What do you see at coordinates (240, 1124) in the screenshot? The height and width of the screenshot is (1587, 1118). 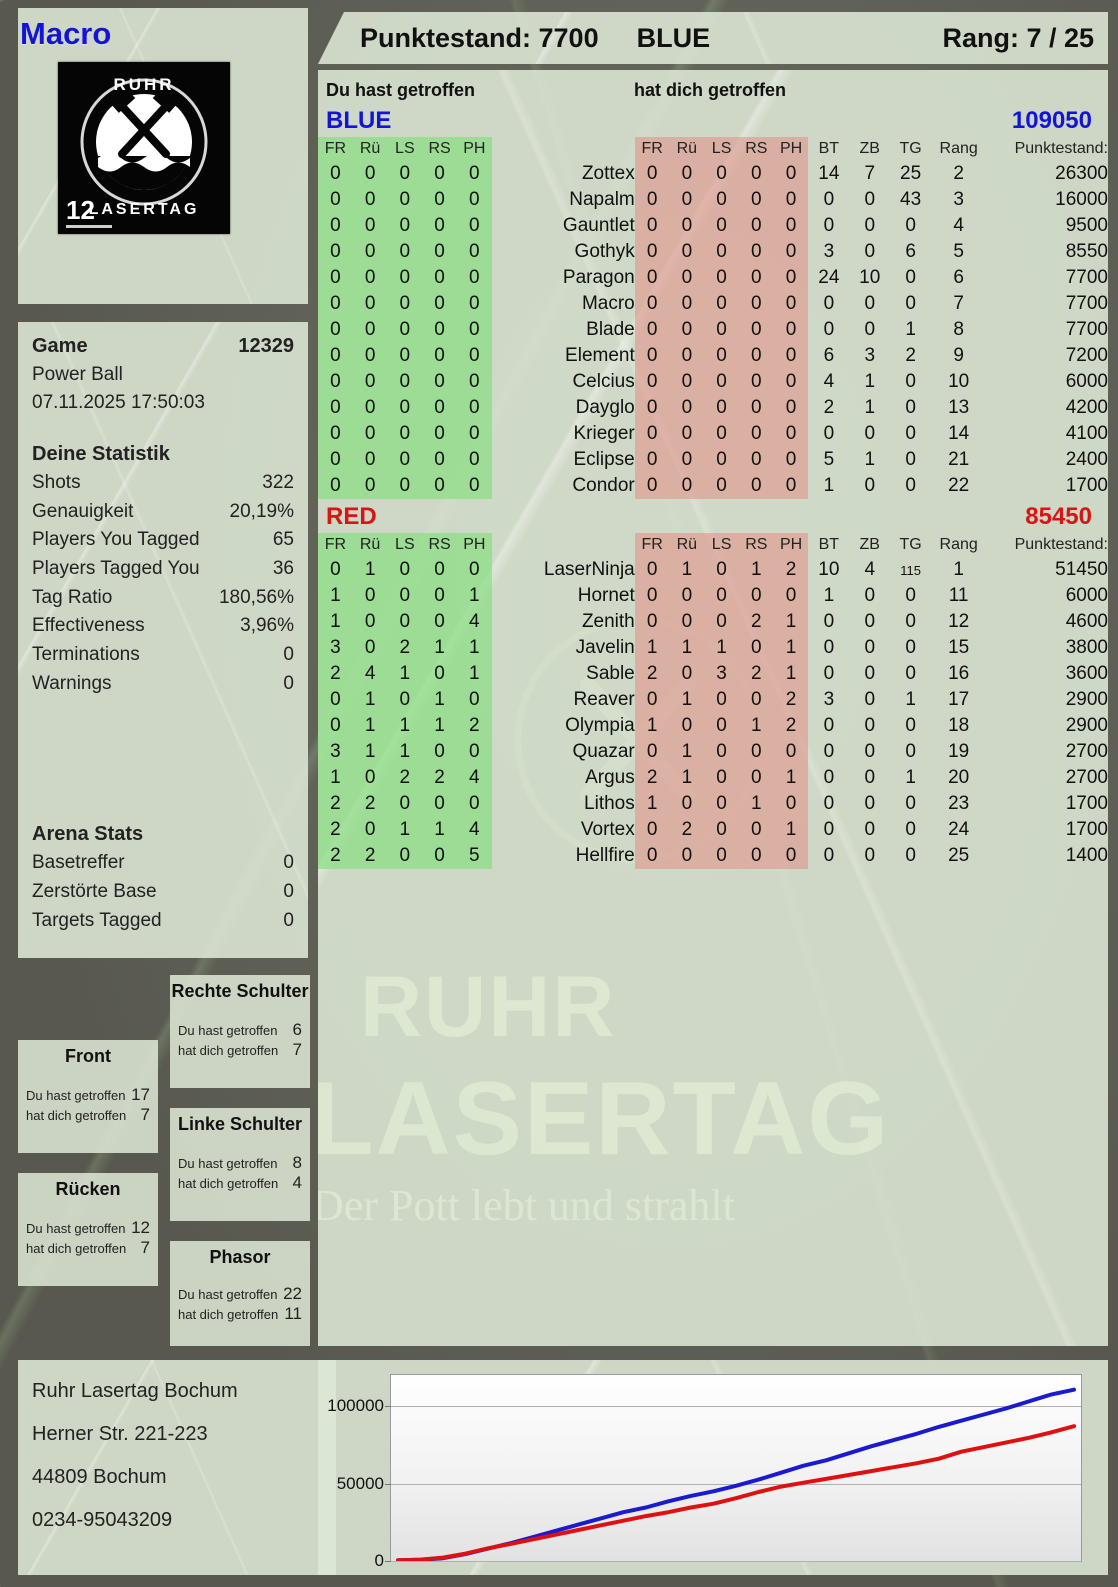 I see `hitzone-title: Linke Schulter` at bounding box center [240, 1124].